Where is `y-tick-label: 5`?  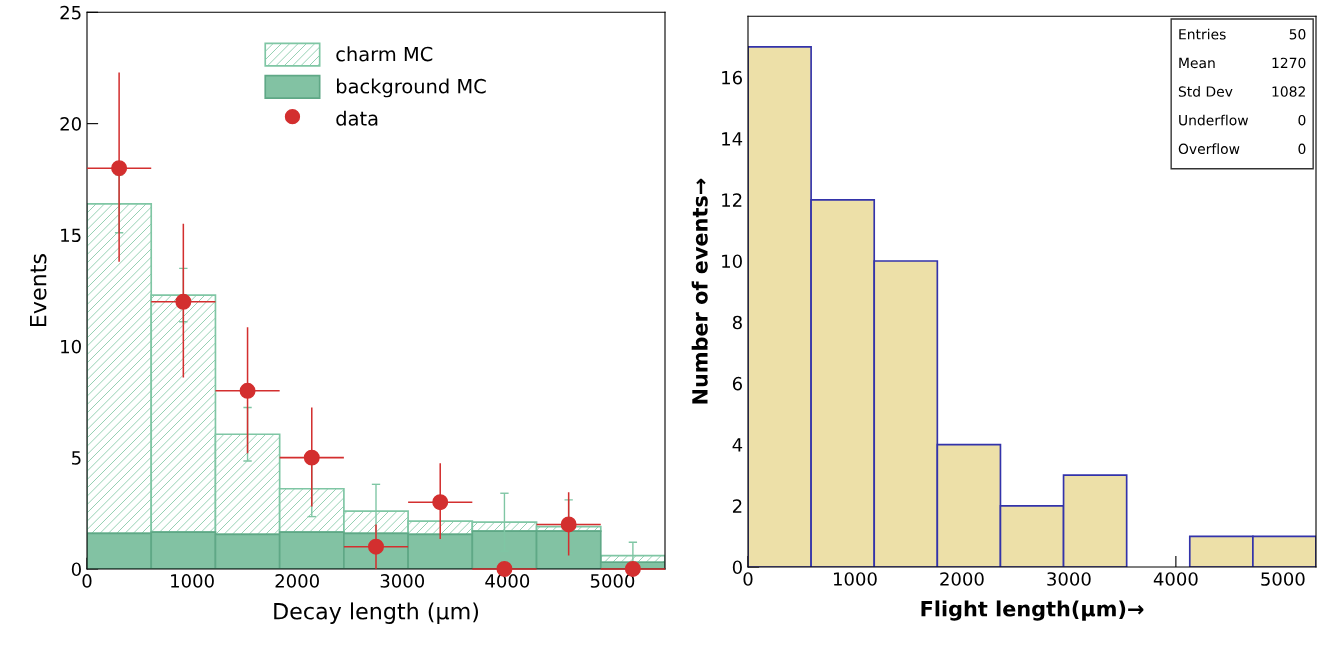
y-tick-label: 5 is located at coordinates (76, 458).